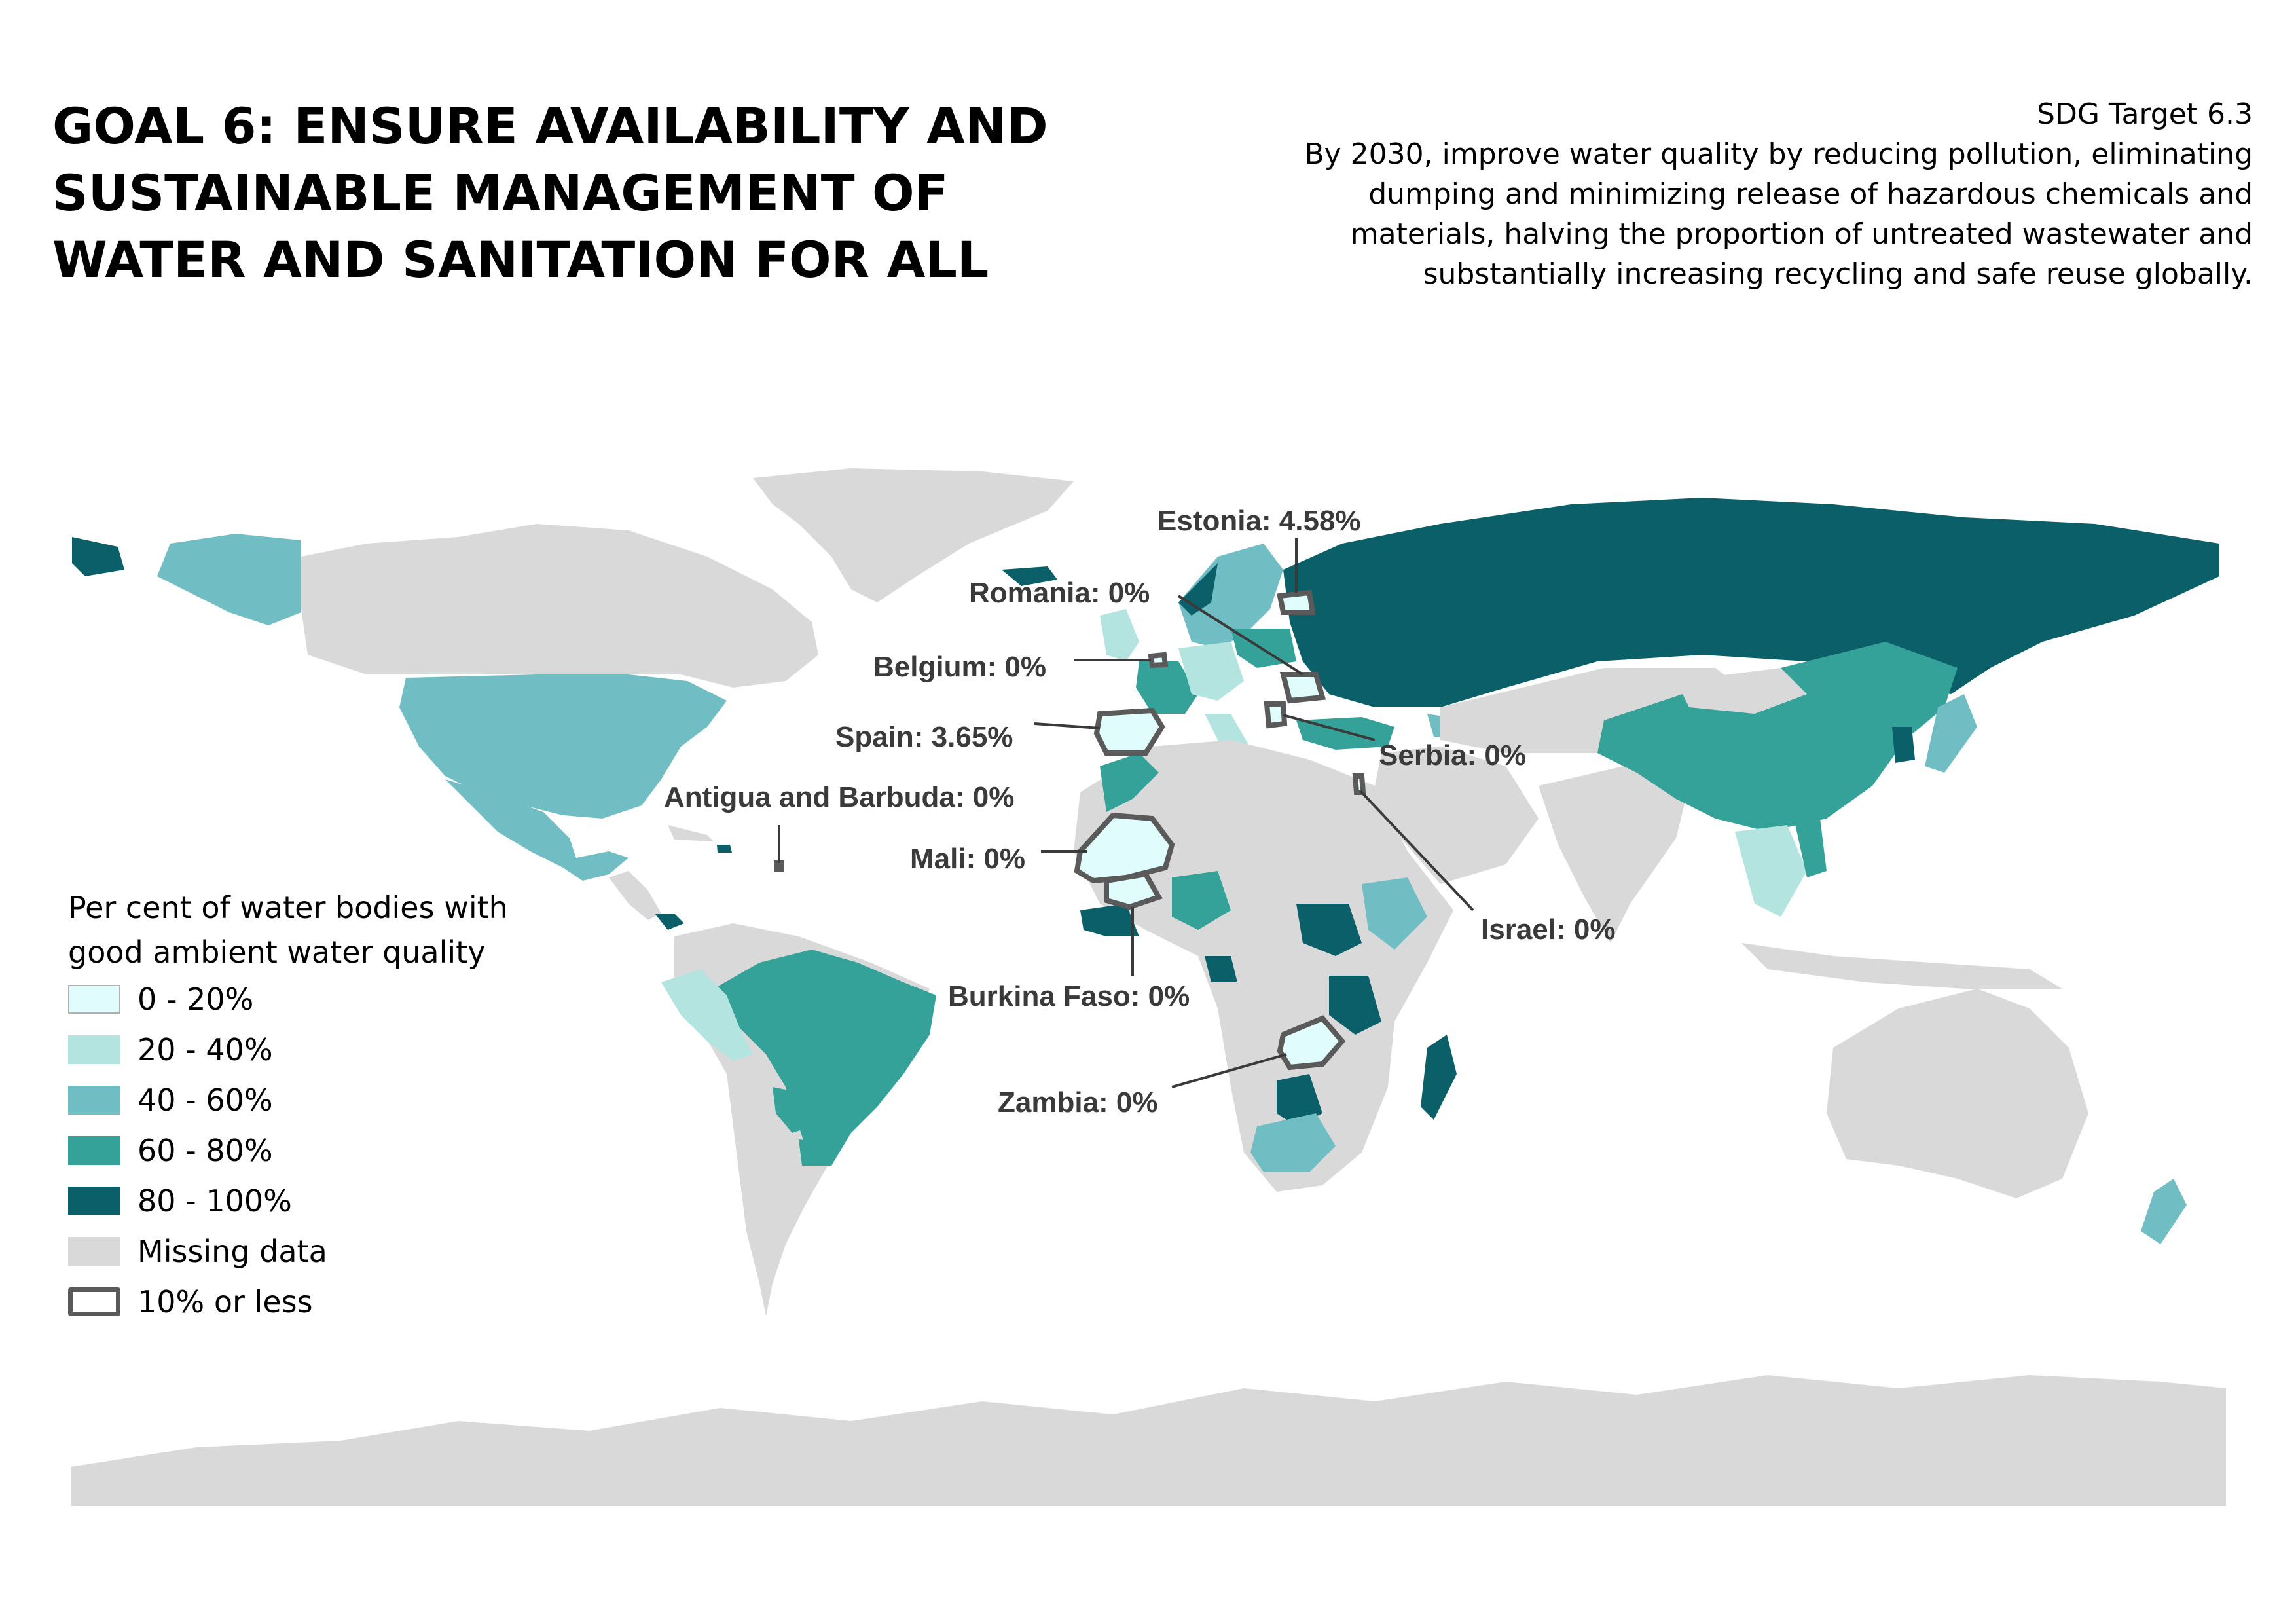 The width and height of the screenshot is (2296, 1624). I want to click on legend-label-60-80: 60 - 80%, so click(205, 1150).